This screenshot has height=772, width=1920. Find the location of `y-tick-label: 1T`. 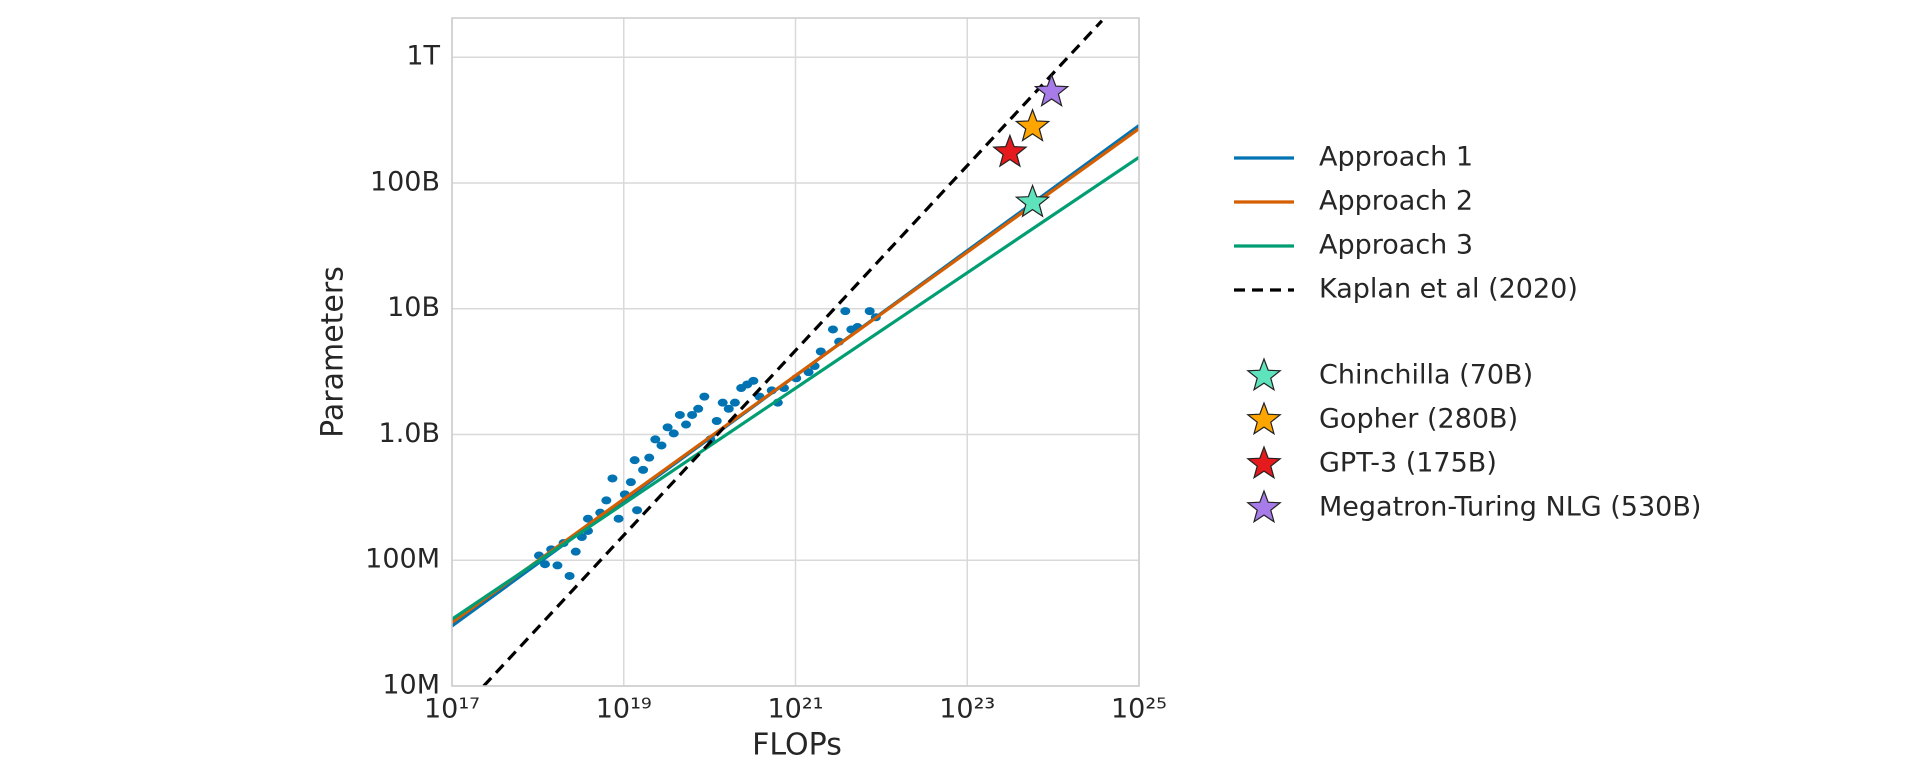

y-tick-label: 1T is located at coordinates (423, 56).